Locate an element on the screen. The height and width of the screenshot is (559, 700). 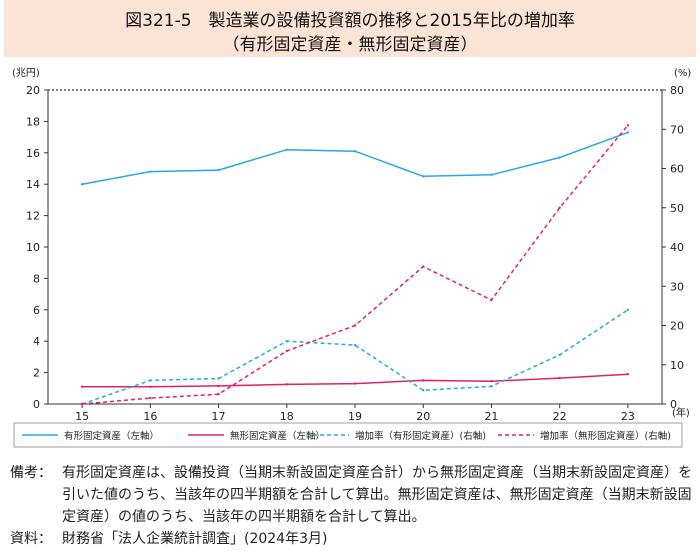
x-tick-label: 20 is located at coordinates (423, 416).